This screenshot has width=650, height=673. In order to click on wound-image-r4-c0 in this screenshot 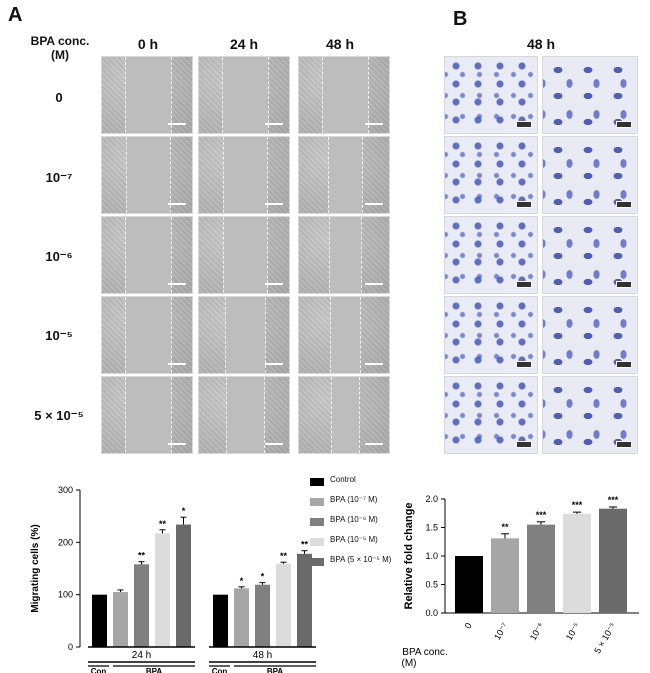, I will do `click(147, 415)`.